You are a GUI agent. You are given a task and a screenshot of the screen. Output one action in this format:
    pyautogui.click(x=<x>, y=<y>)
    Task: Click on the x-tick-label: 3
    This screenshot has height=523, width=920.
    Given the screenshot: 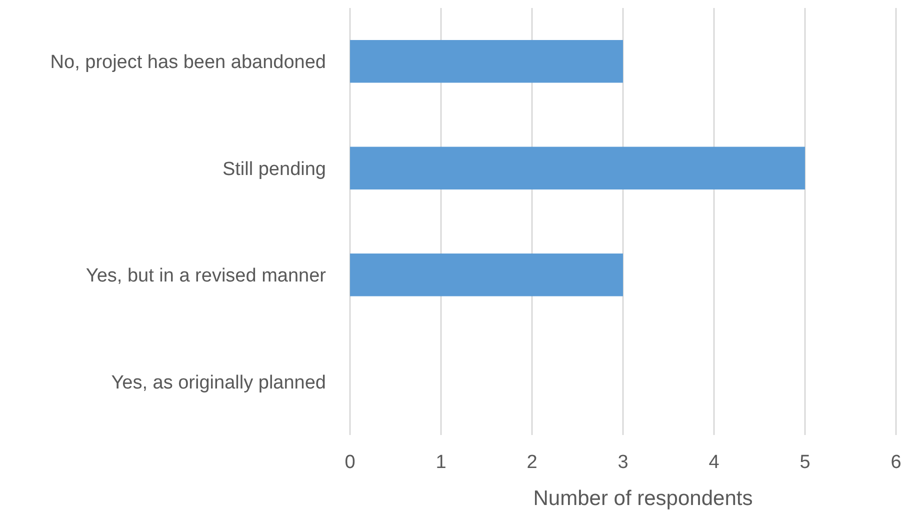 What is the action you would take?
    pyautogui.click(x=623, y=462)
    